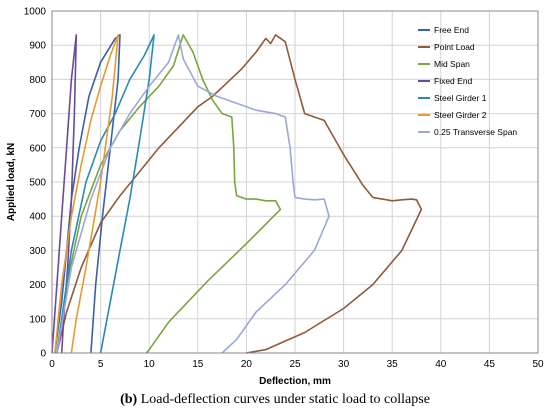  What do you see at coordinates (37, 46) in the screenshot?
I see `y-tick-label: 900` at bounding box center [37, 46].